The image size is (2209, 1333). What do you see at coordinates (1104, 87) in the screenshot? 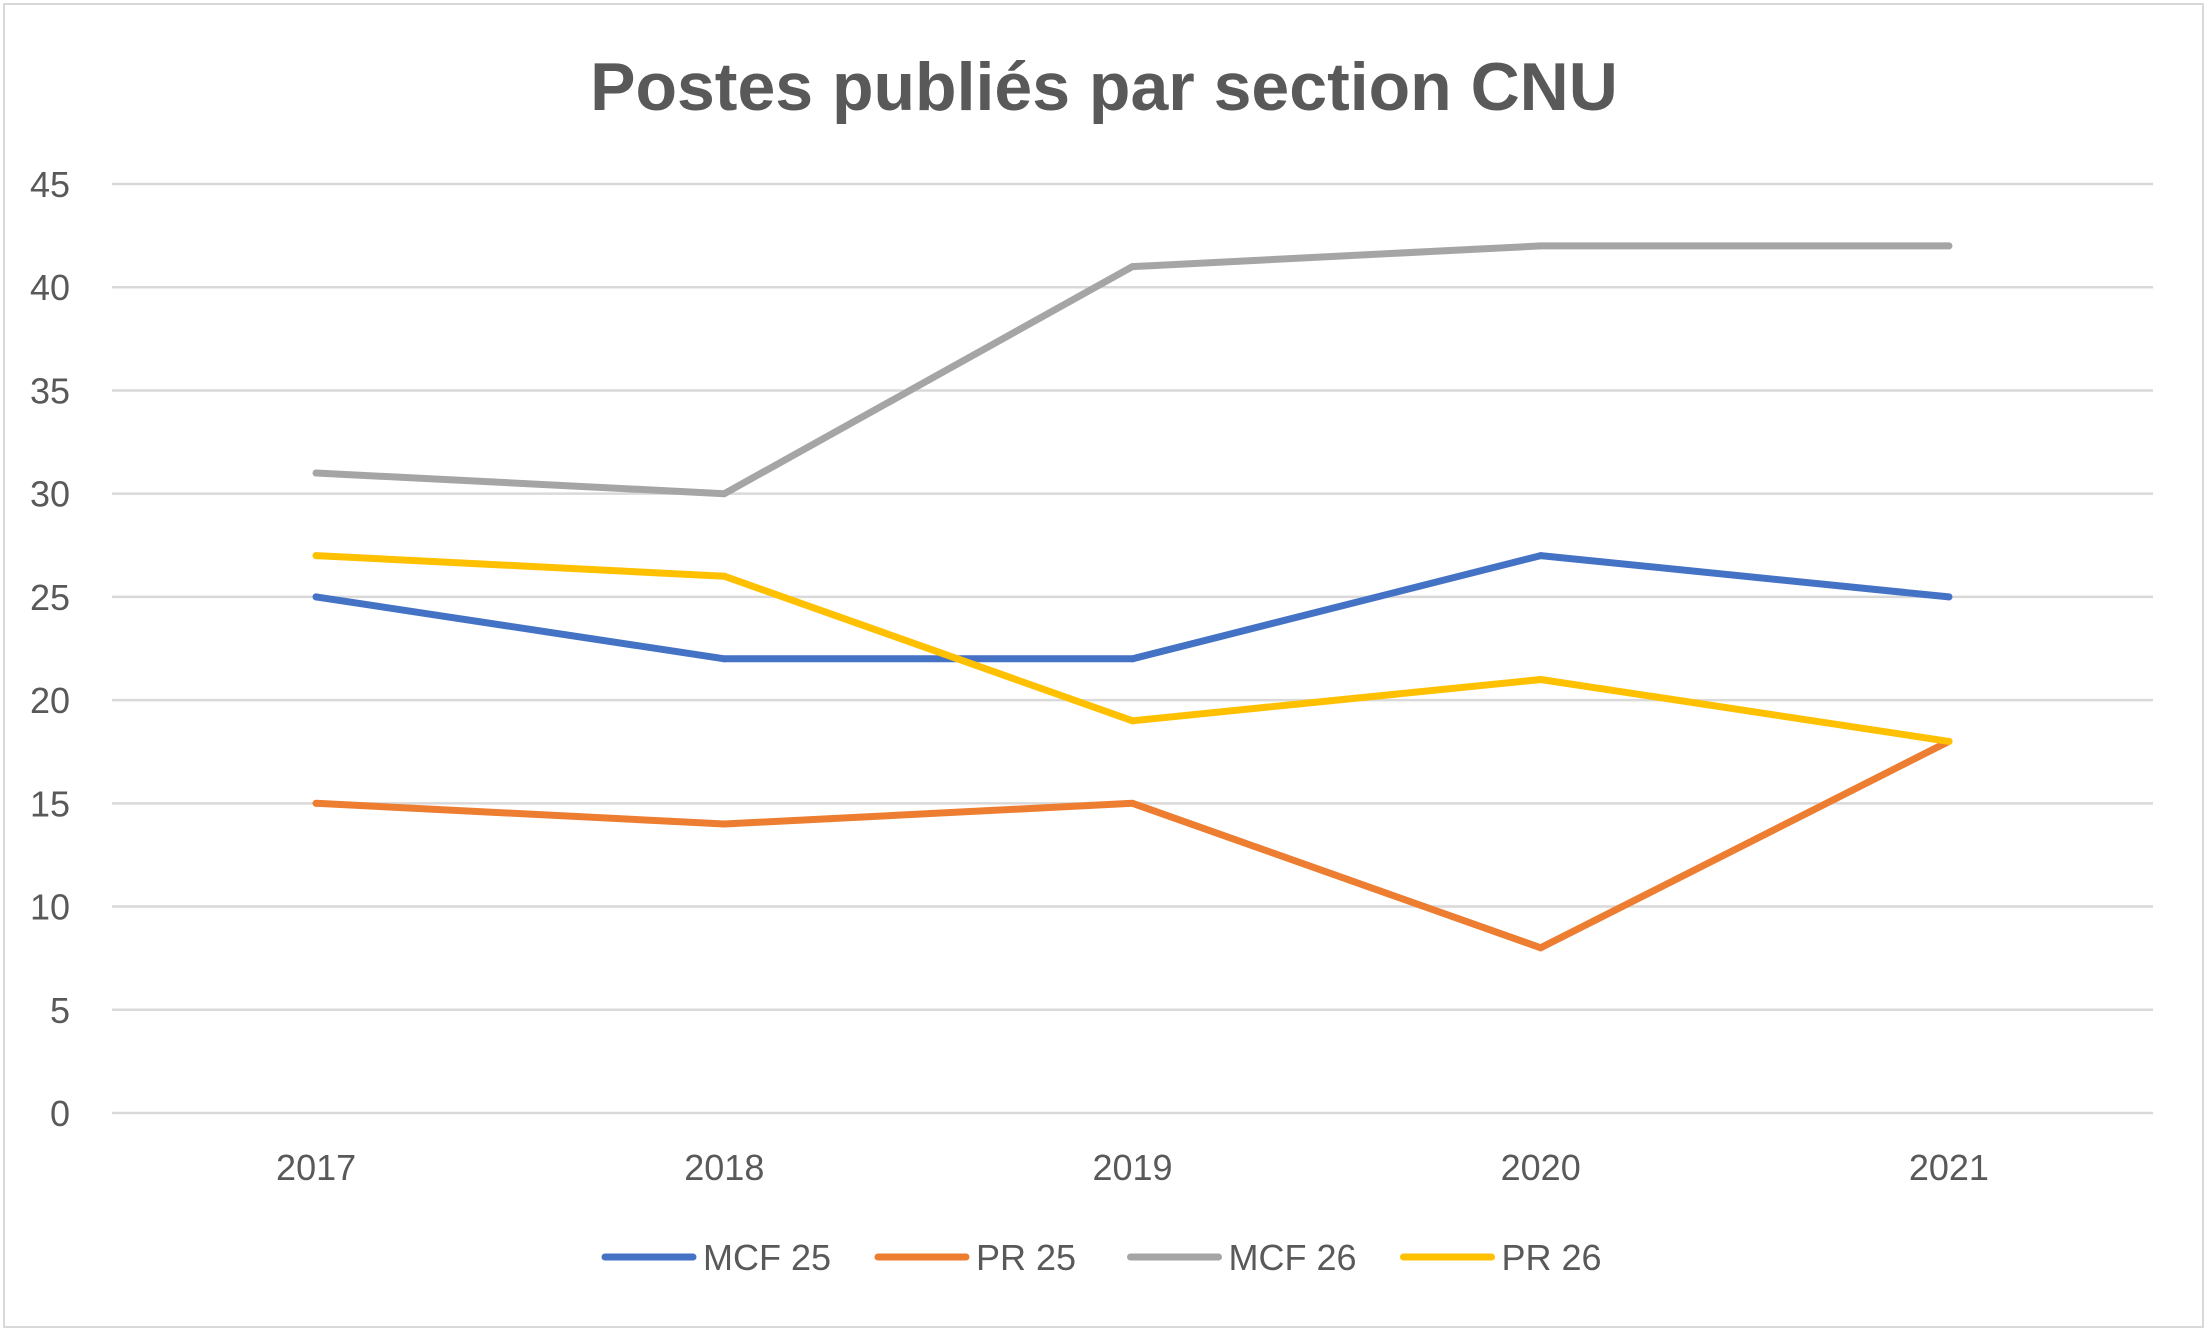
I see `chart-title: Postes publiés par section CNU` at bounding box center [1104, 87].